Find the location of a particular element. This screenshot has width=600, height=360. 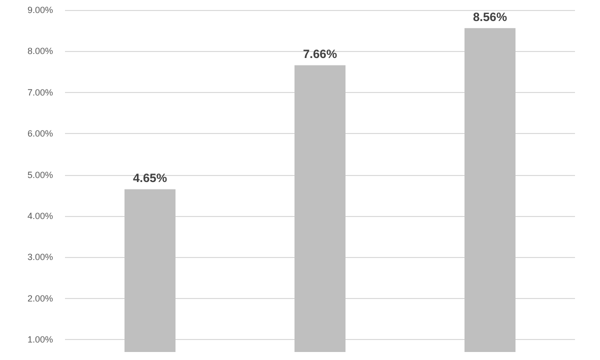

y-tick-label: 6.00% is located at coordinates (40, 133).